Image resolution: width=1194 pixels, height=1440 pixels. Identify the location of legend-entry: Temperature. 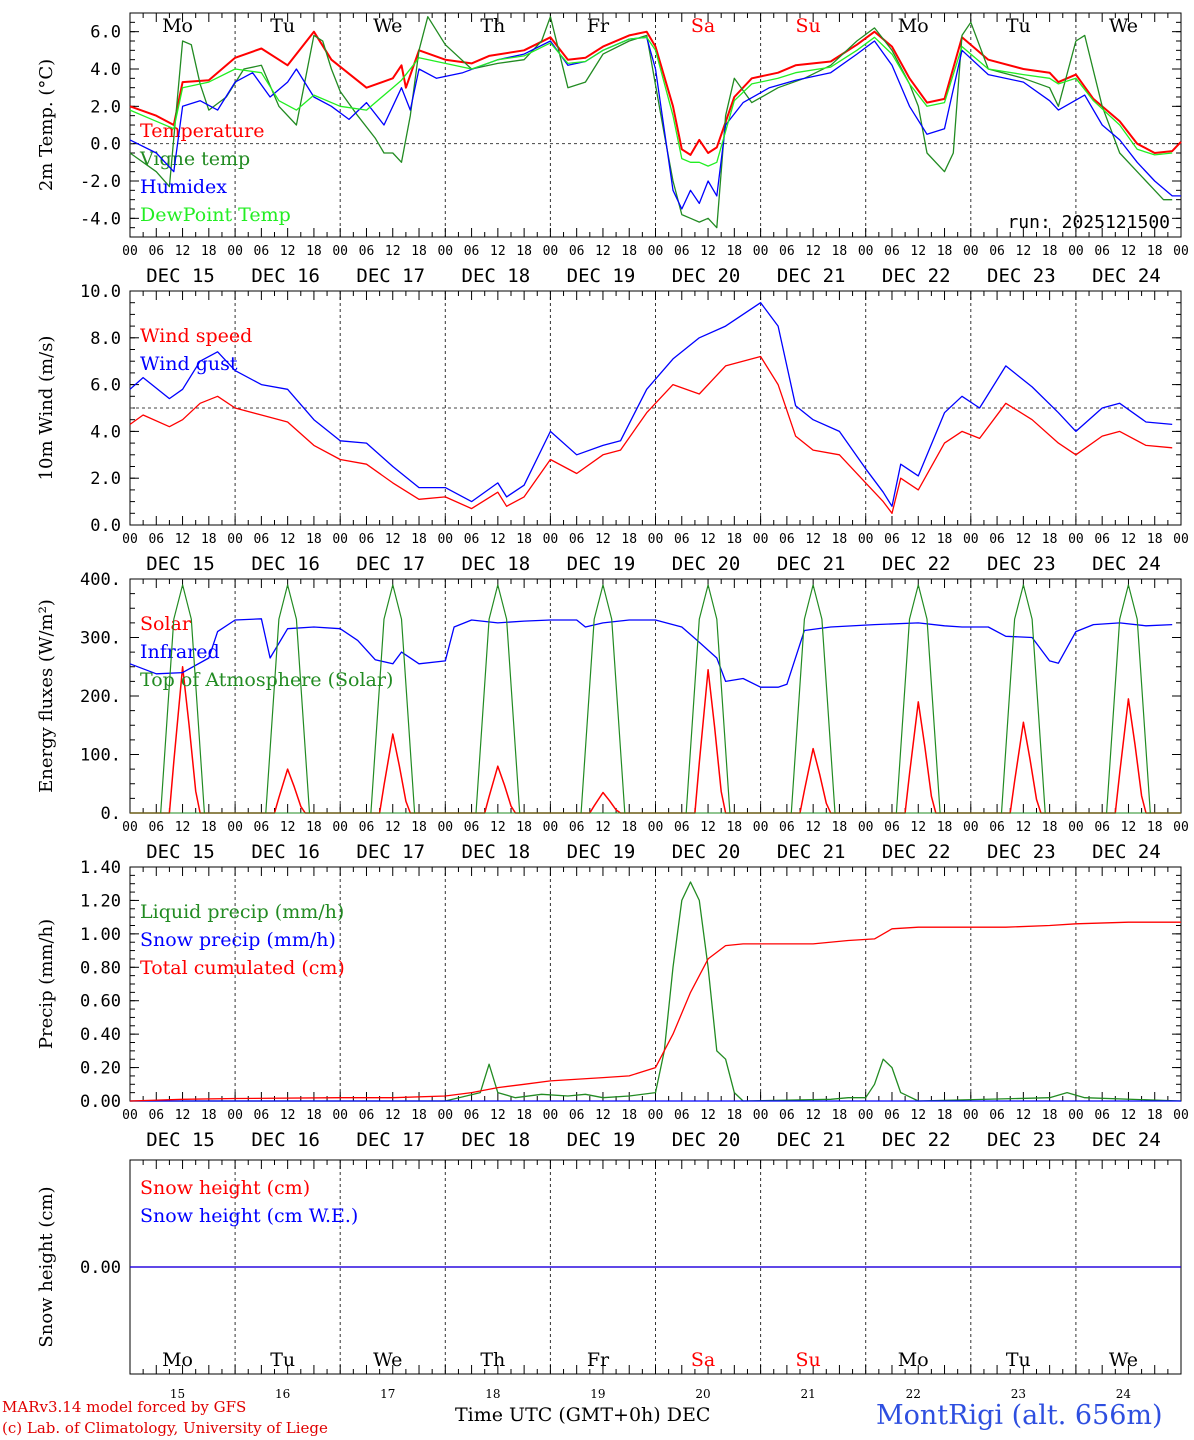
(202, 131).